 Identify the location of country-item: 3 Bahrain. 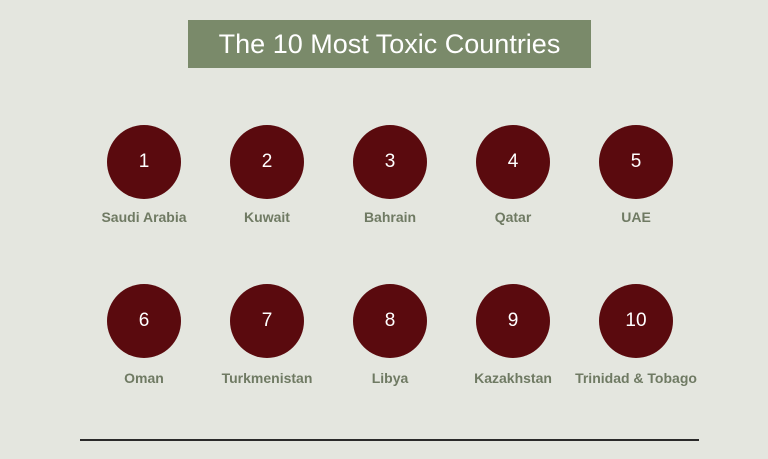
(390, 175).